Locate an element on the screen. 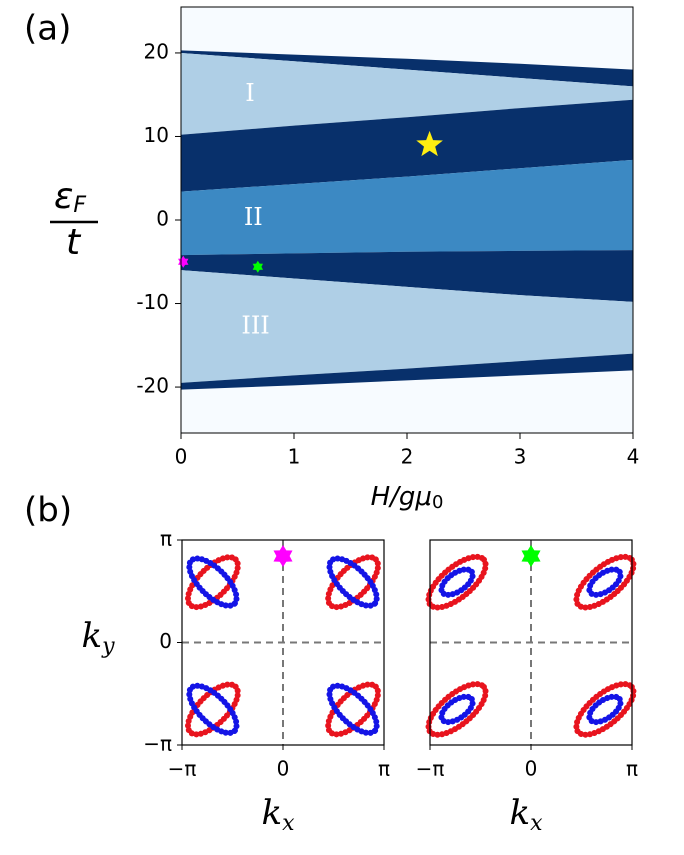 The height and width of the screenshot is (855, 684). x-axis-label-text: H/gμ is located at coordinates (401, 497).